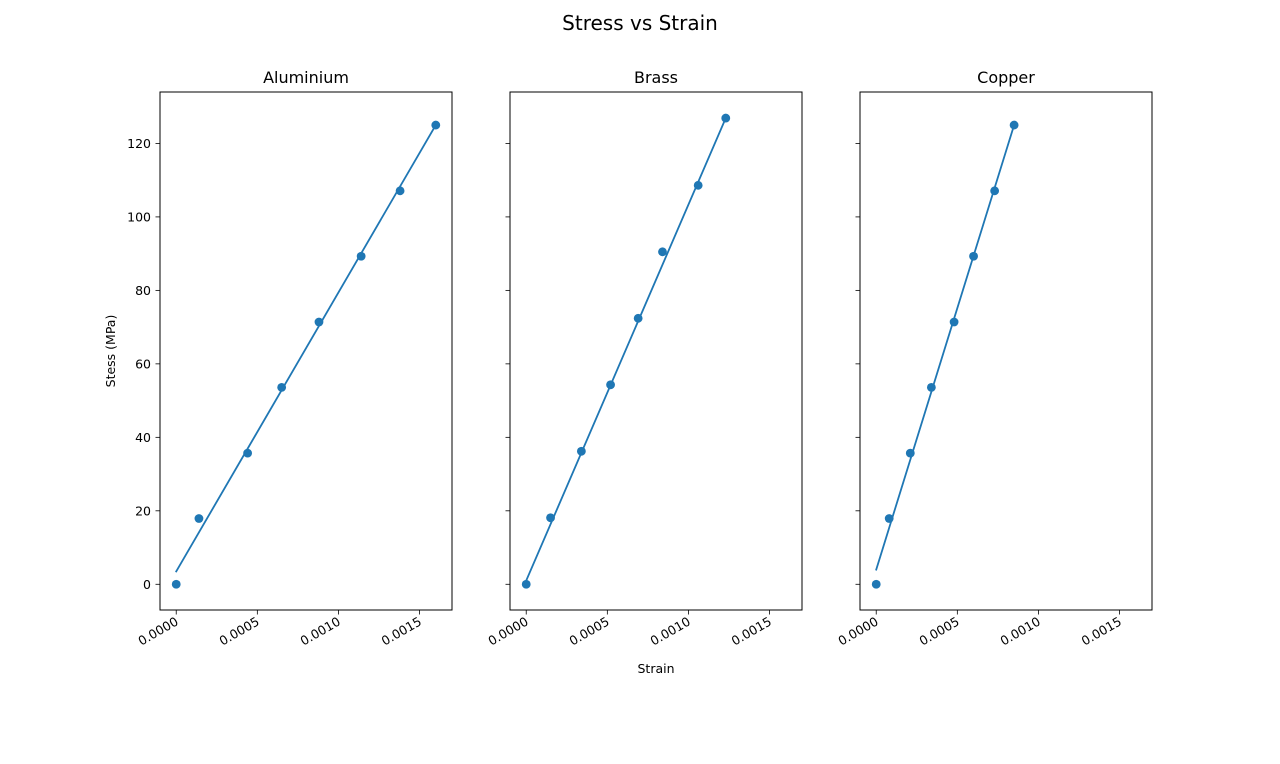 The height and width of the screenshot is (764, 1280). I want to click on y-tick-label: 0, so click(147, 584).